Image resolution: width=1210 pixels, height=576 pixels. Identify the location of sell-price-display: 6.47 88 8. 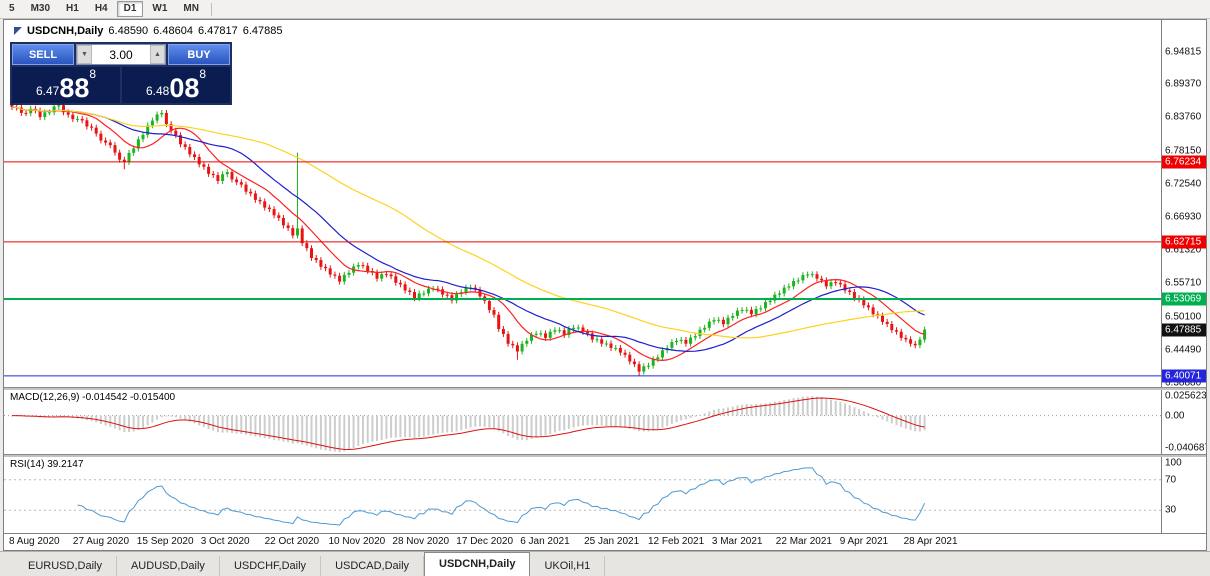
(66, 85).